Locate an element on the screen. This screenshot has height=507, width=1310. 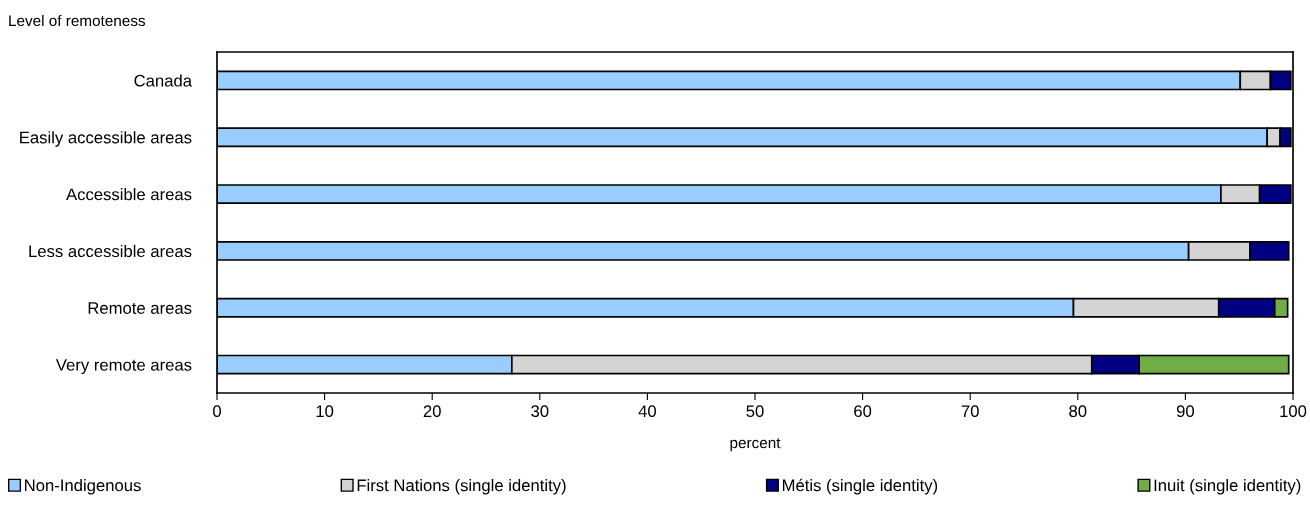
x-tick-label: 100 is located at coordinates (1293, 411).